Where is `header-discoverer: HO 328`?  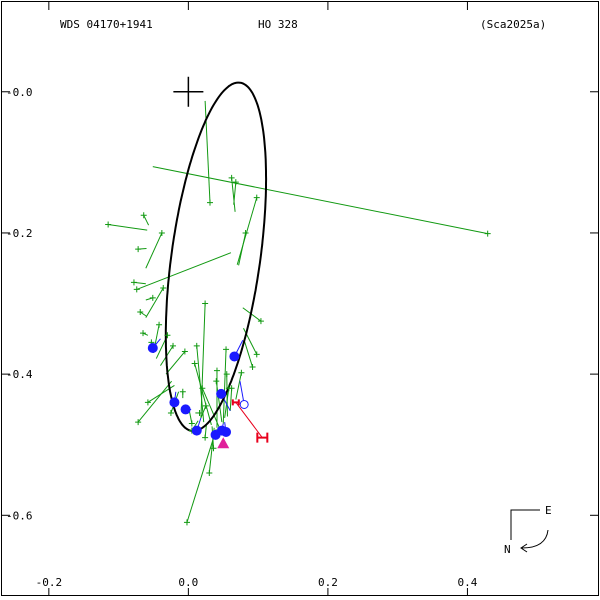 header-discoverer: HO 328 is located at coordinates (278, 24).